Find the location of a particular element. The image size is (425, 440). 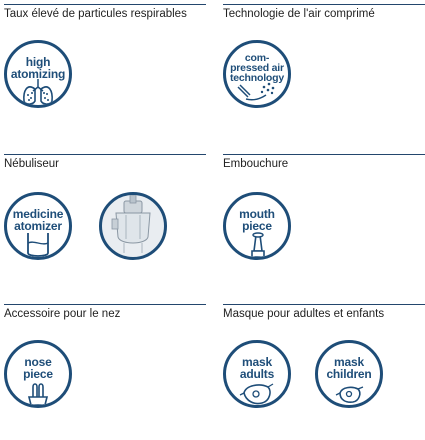

nebulizer-photo is located at coordinates (133, 226).